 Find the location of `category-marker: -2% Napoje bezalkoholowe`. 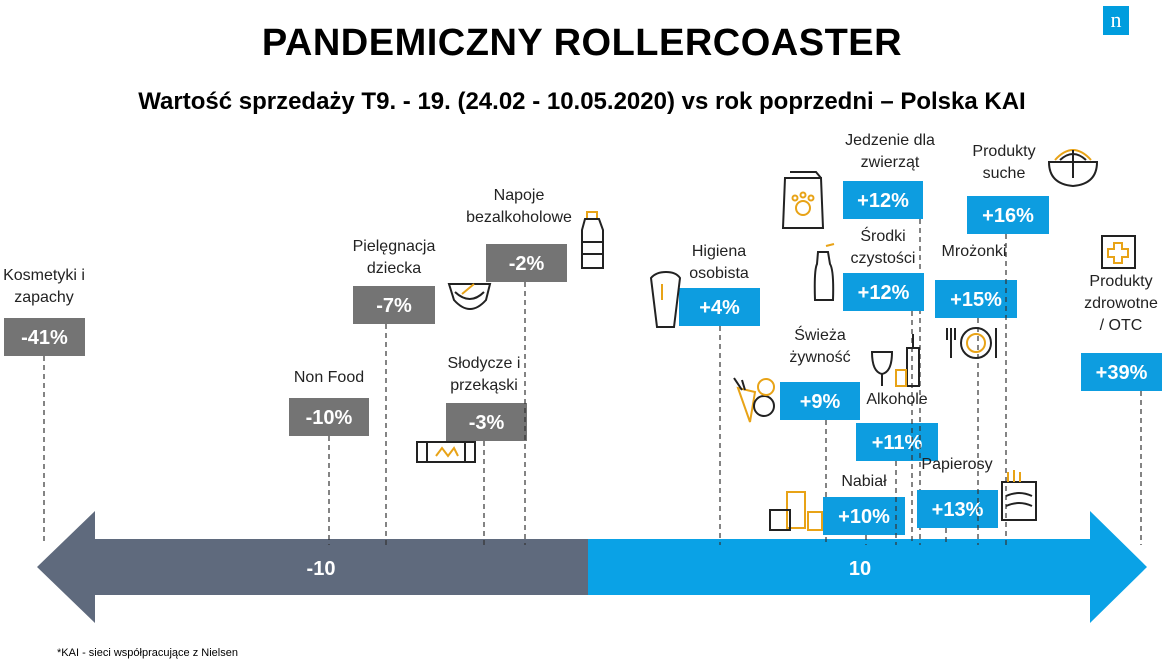

category-marker: -2% Napoje bezalkoholowe is located at coordinates (519, 366).